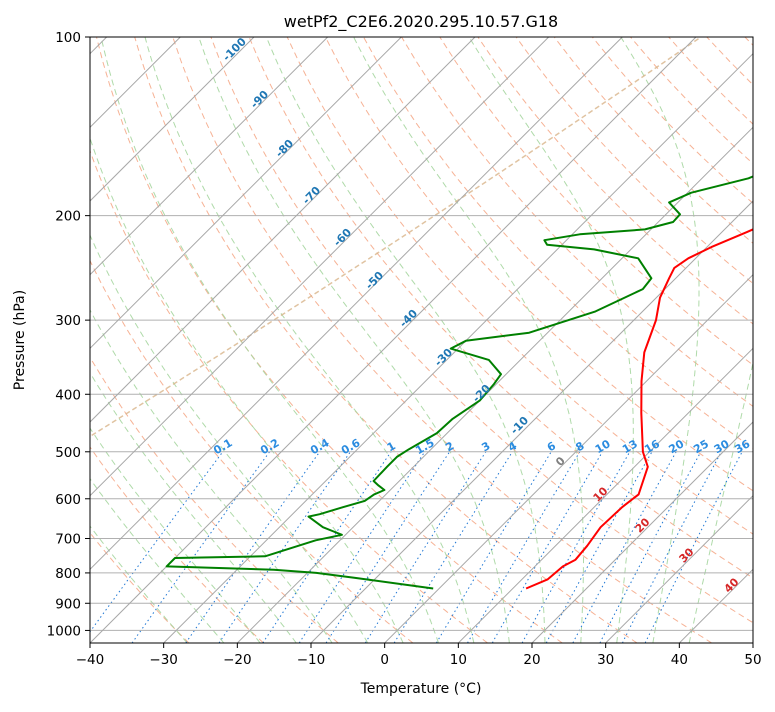  Describe the element at coordinates (679, 660) in the screenshot. I see `x-tick-label: 40` at that location.